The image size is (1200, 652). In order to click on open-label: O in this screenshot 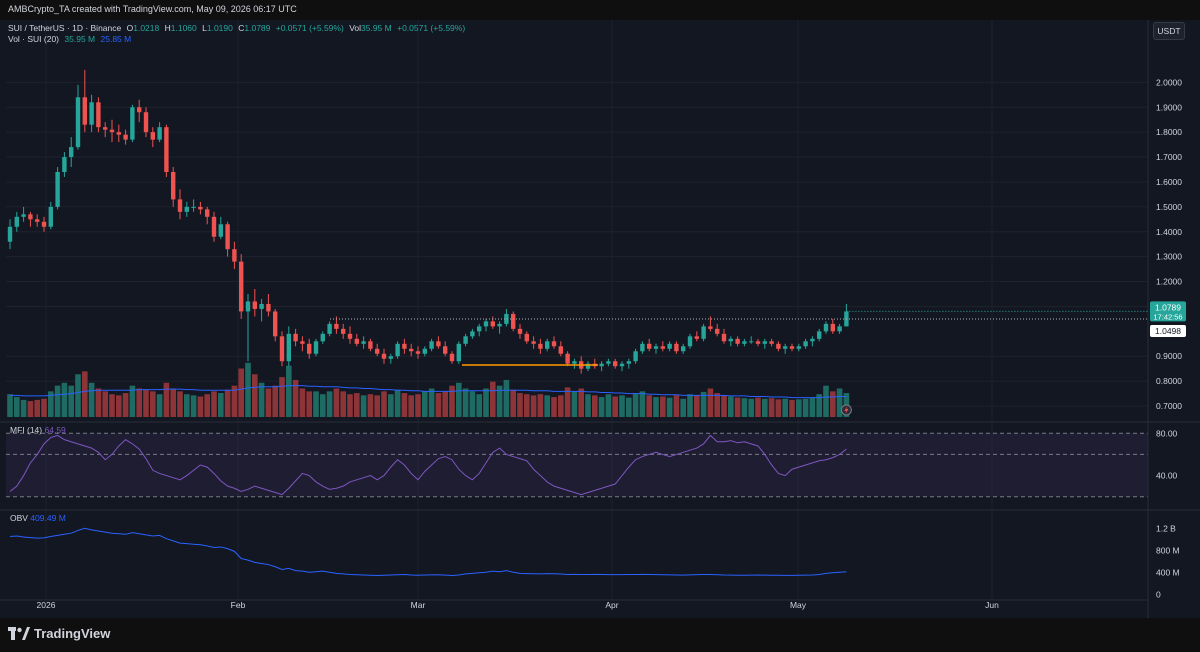, I will do `click(130, 28)`.